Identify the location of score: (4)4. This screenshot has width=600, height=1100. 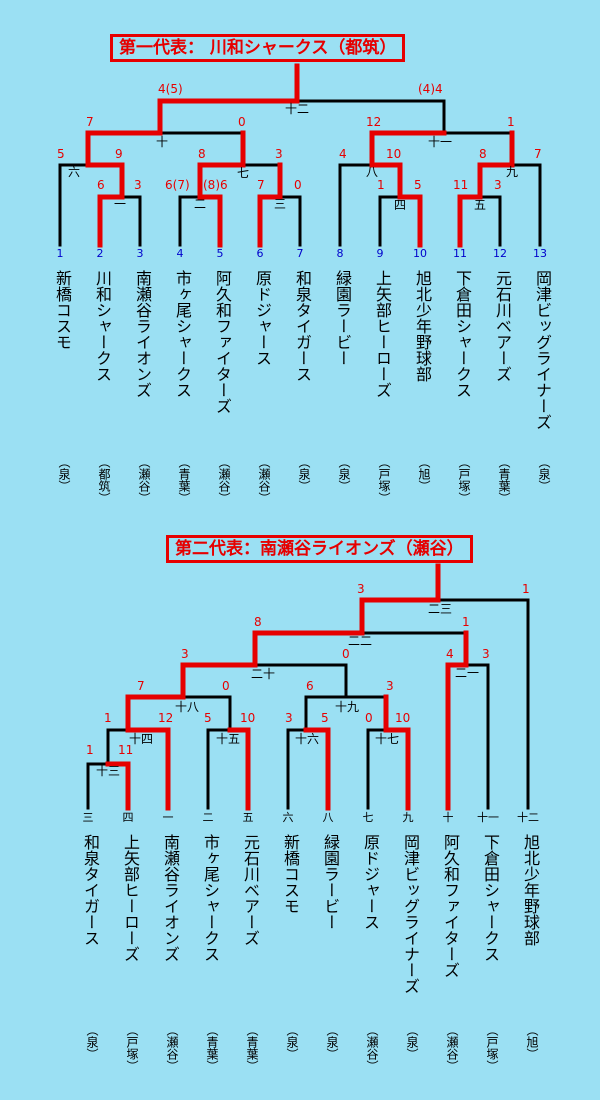
(430, 89).